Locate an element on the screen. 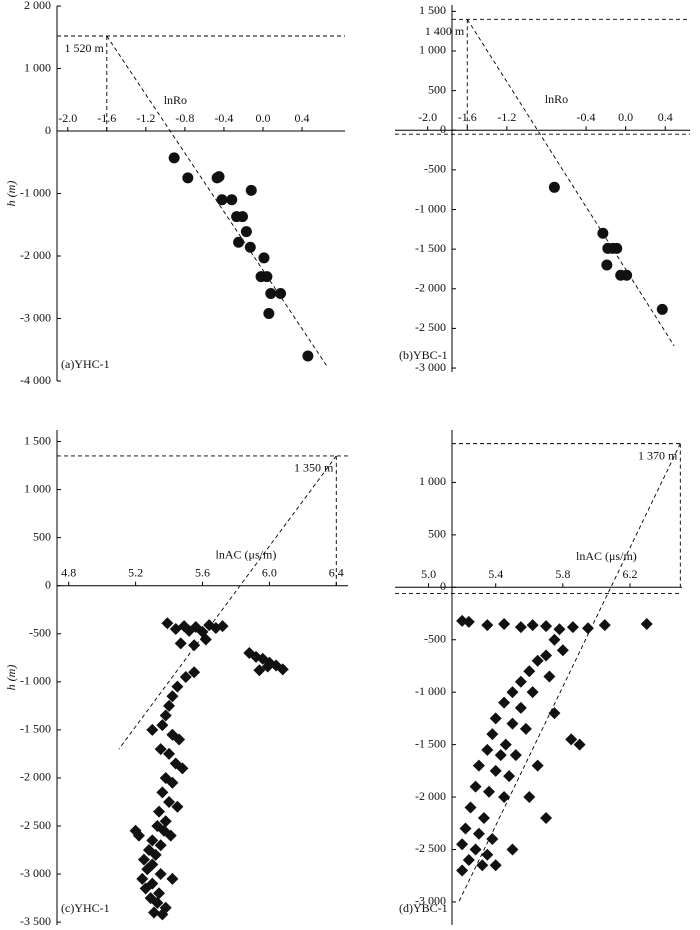  x-tick-label: 0.4 is located at coordinates (302, 118).